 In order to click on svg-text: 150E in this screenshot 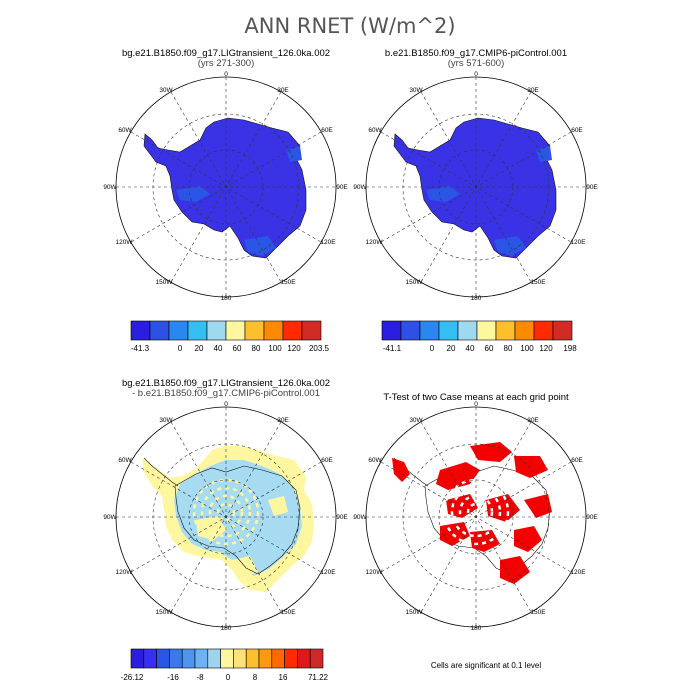, I will do `click(288, 612)`.